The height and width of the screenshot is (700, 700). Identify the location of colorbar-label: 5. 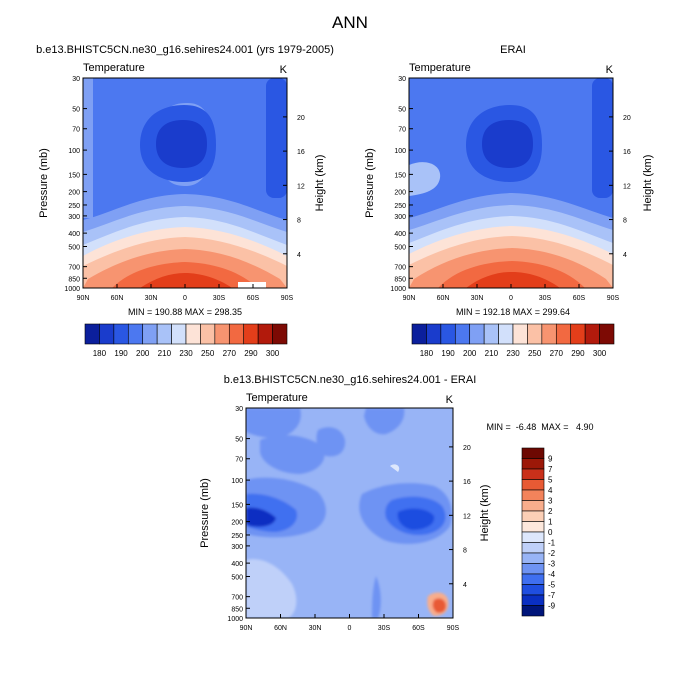
(550, 480).